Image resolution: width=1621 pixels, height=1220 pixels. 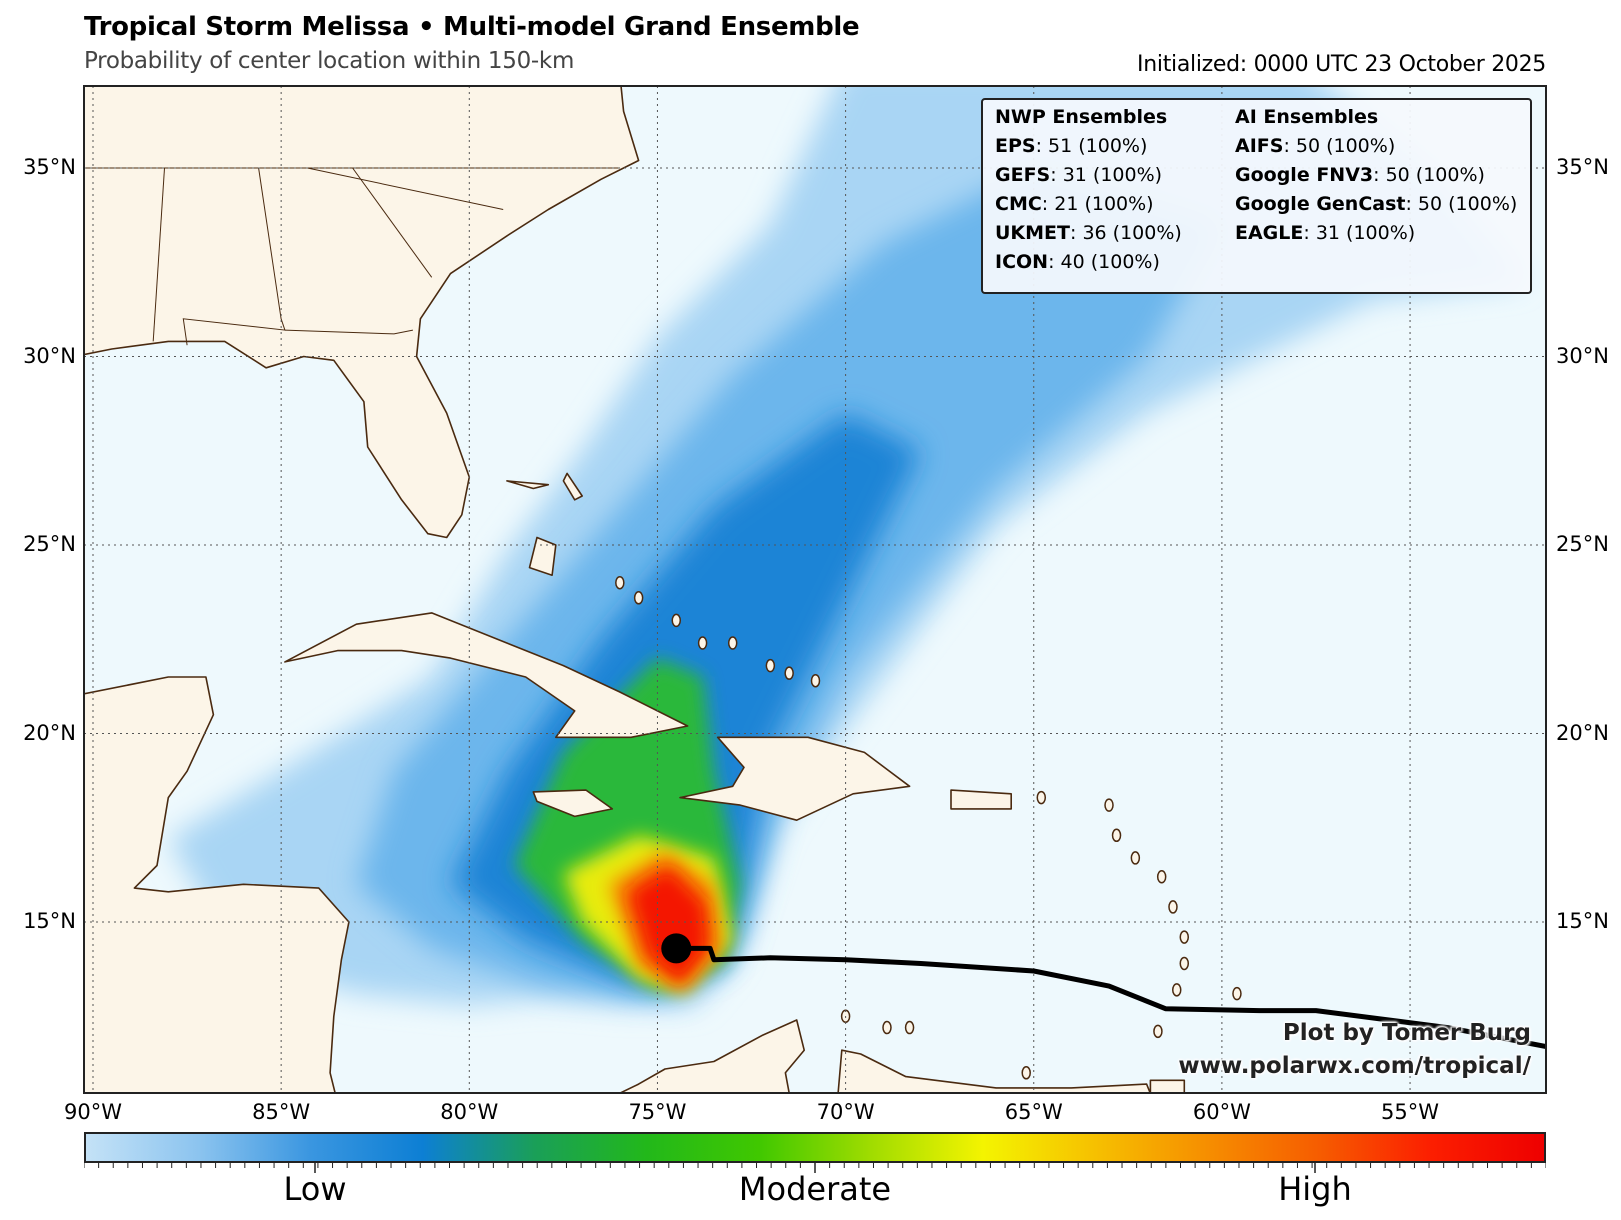 What do you see at coordinates (669, 926) in the screenshot?
I see `field-very-high` at bounding box center [669, 926].